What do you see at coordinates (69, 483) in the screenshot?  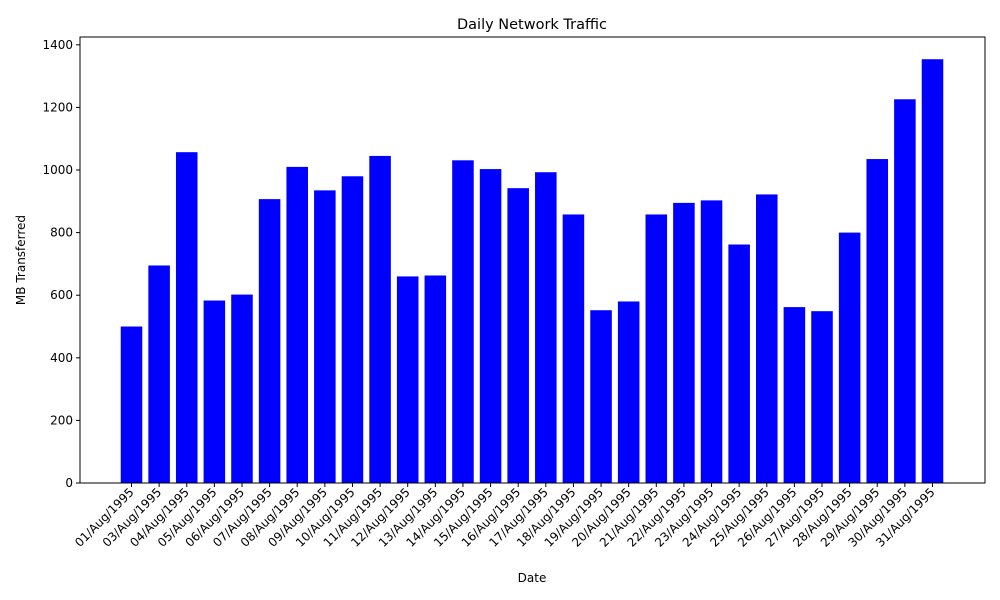 I see `y-tick-label: 0` at bounding box center [69, 483].